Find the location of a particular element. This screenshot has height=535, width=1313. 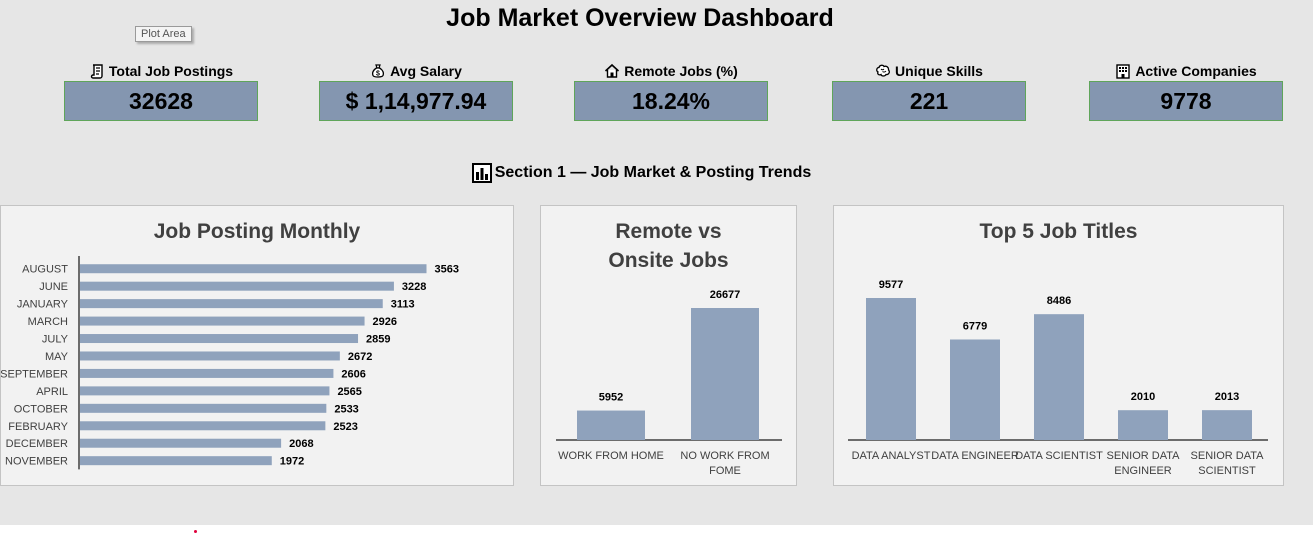

bar-data-engineer is located at coordinates (975, 389).